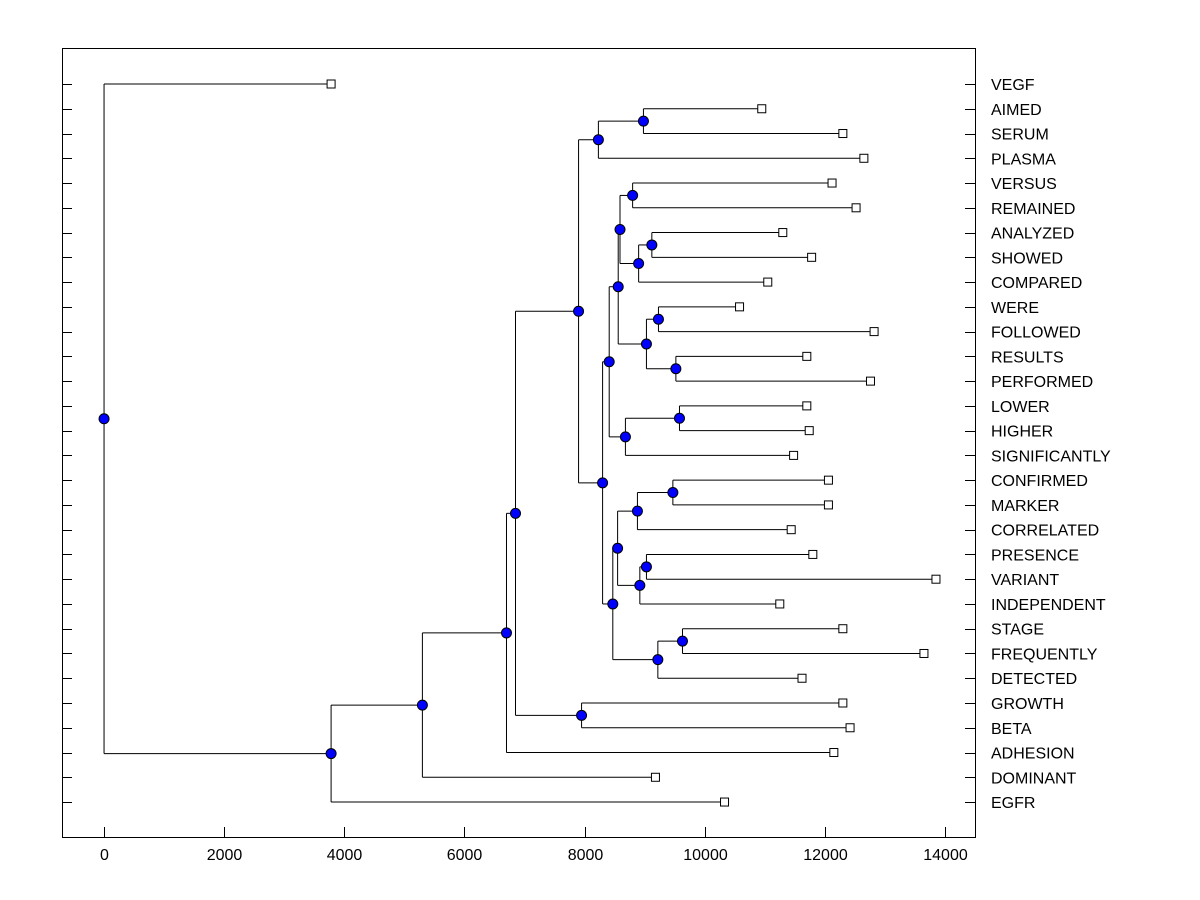  What do you see at coordinates (1020, 135) in the screenshot?
I see `leaf-label: SERUM` at bounding box center [1020, 135].